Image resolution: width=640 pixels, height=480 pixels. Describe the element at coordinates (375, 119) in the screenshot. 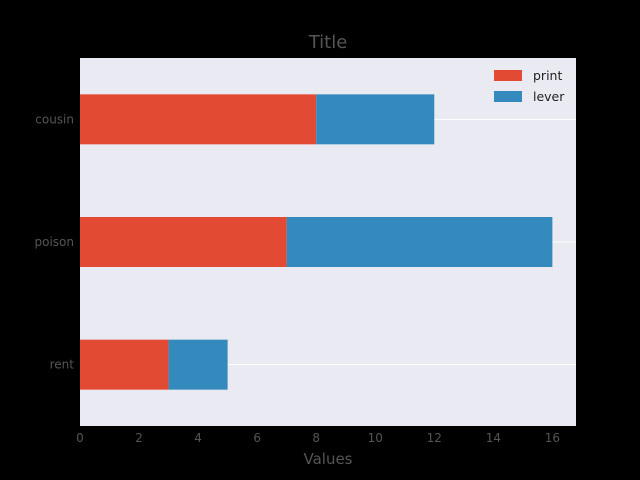

I see `bar-lever-cousin` at that location.